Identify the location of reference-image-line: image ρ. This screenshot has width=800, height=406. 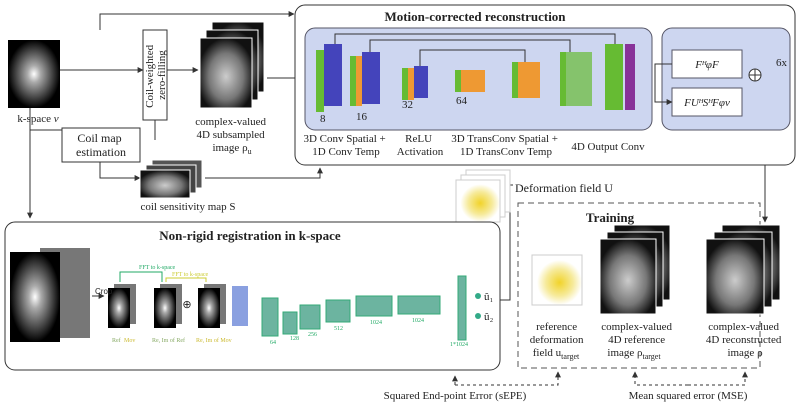
(625, 353).